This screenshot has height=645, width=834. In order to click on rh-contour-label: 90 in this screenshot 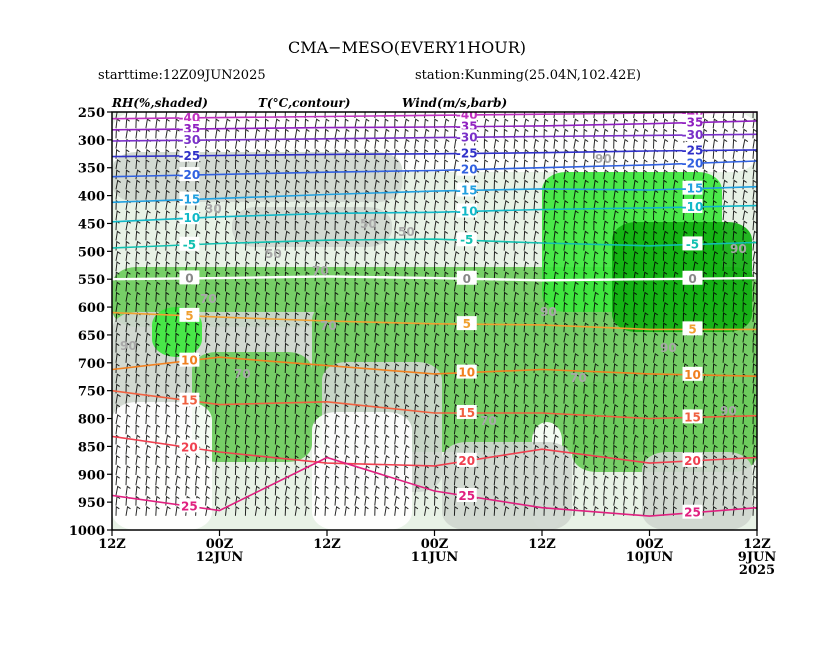, I will do `click(668, 348)`.